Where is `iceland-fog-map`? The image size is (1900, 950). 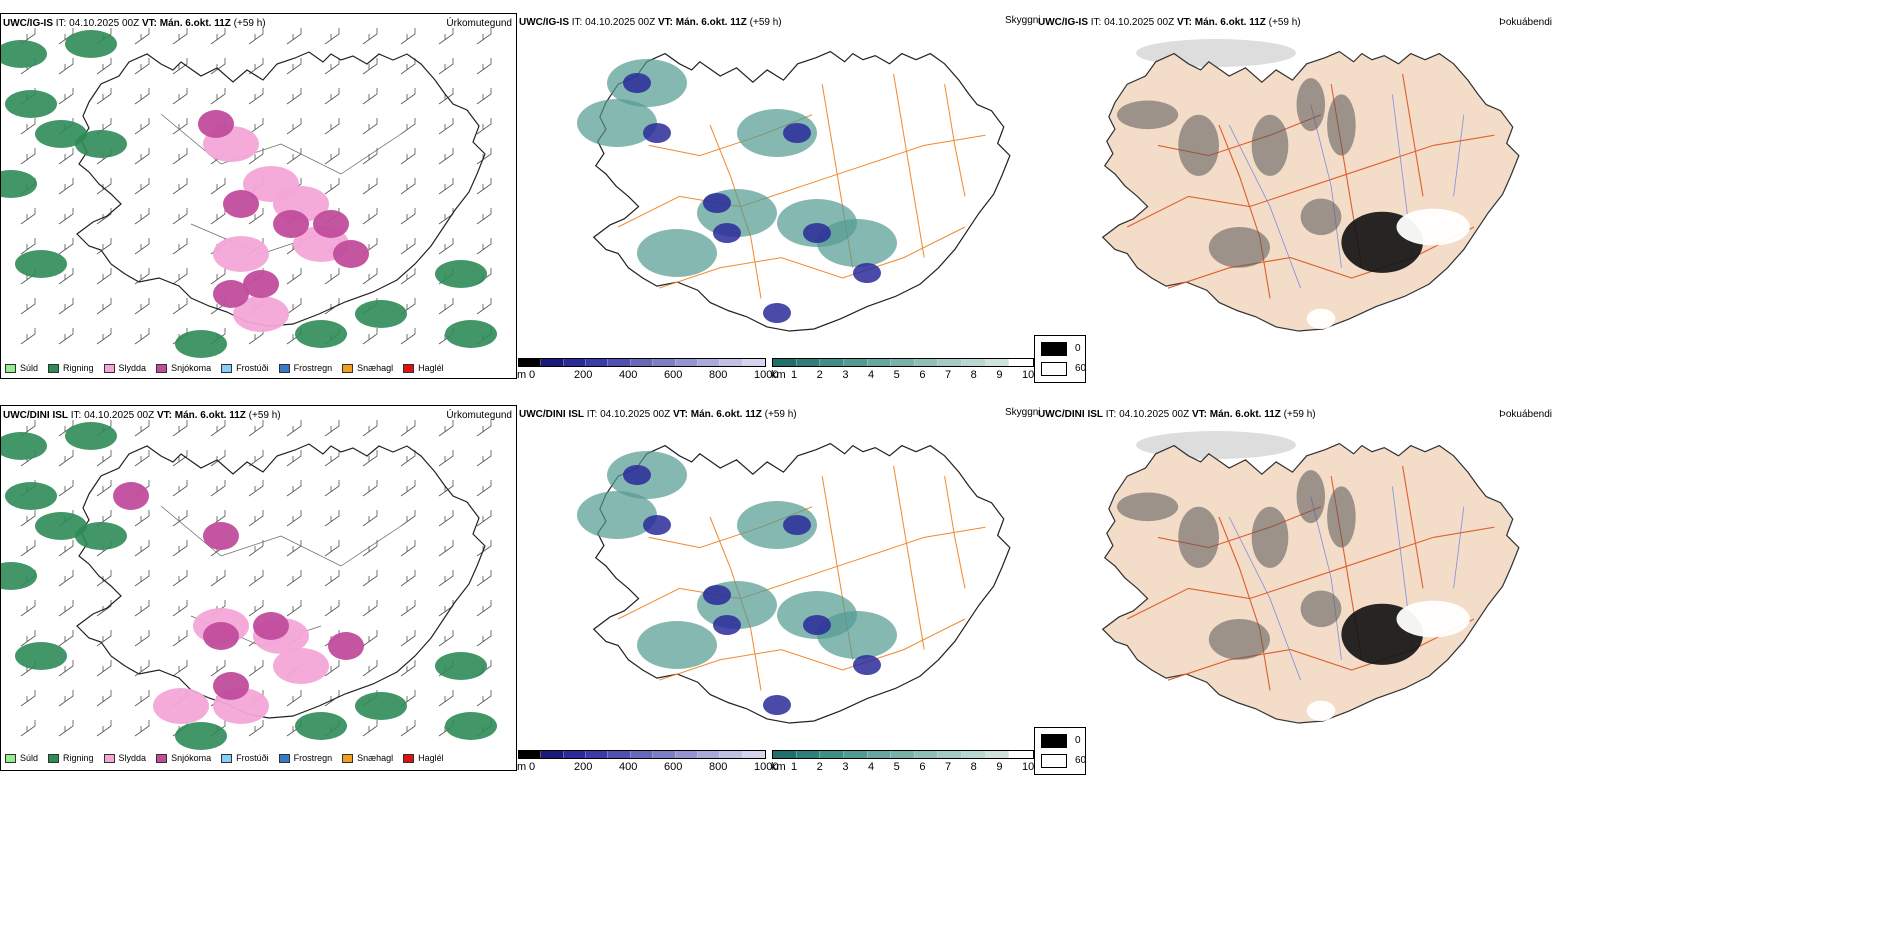 iceland-fog-map is located at coordinates (1310, 577).